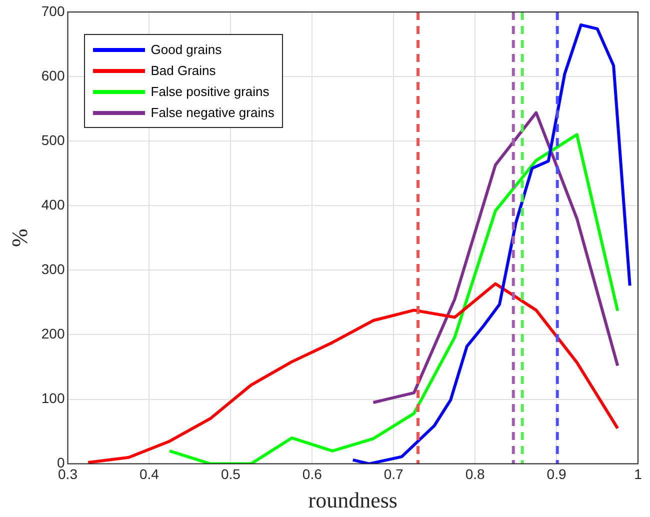 Image resolution: width=650 pixels, height=517 pixels. I want to click on legend-label: Bad Grains, so click(183, 70).